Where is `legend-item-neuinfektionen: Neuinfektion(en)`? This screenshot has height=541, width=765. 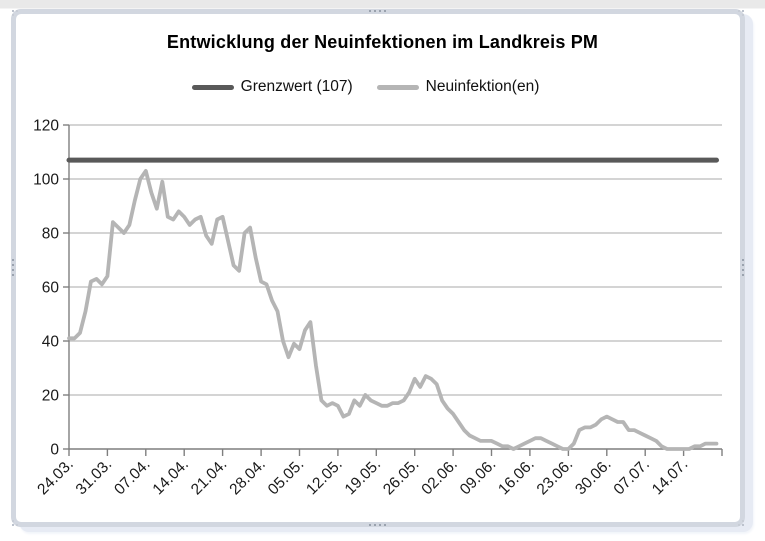 legend-item-neuinfektionen: Neuinfektion(en) is located at coordinates (458, 87).